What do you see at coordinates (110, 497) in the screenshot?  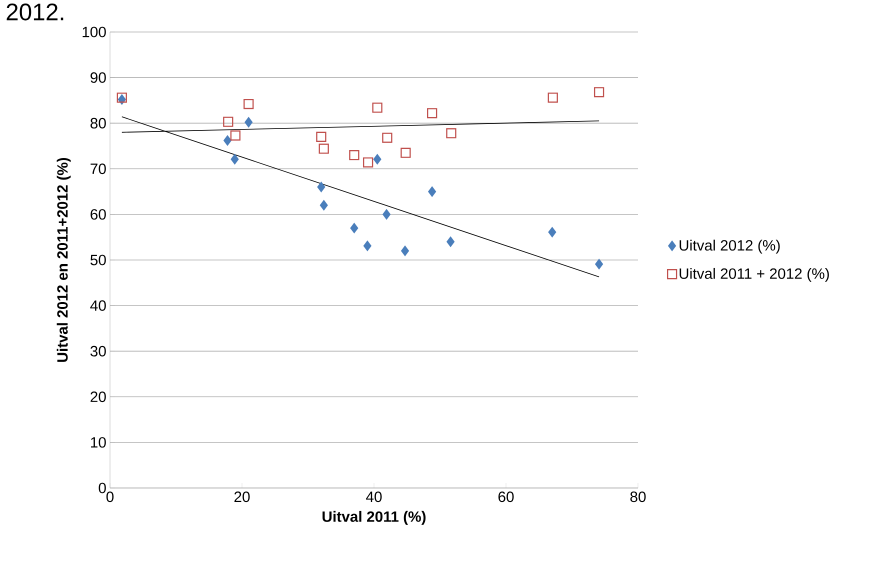 I see `x-tick-label: 0` at bounding box center [110, 497].